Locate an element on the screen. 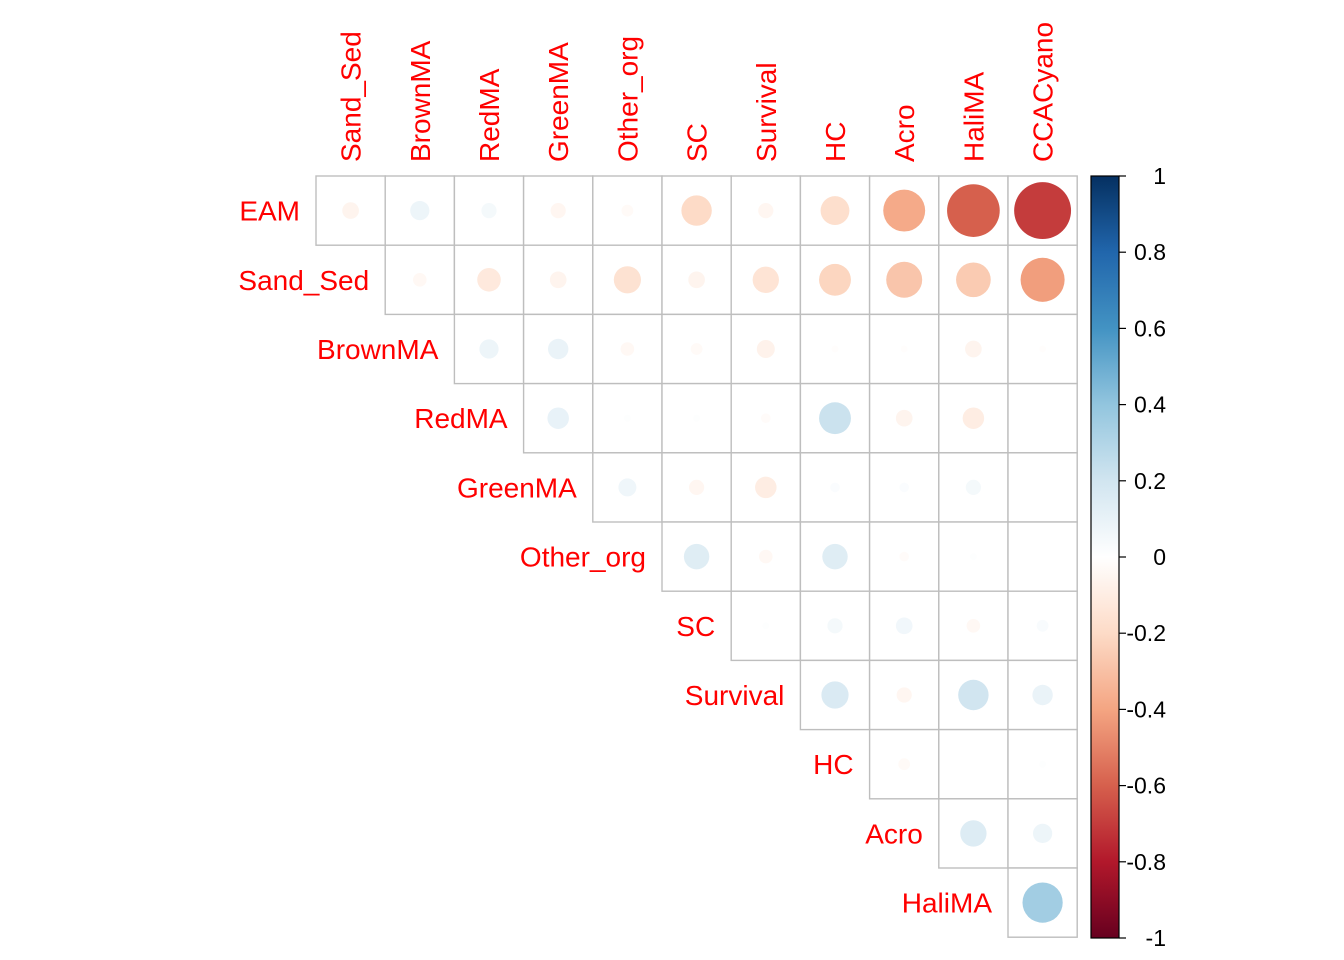 The height and width of the screenshot is (960, 1344). colorbar-tick-label: -0.2 is located at coordinates (1146, 633).